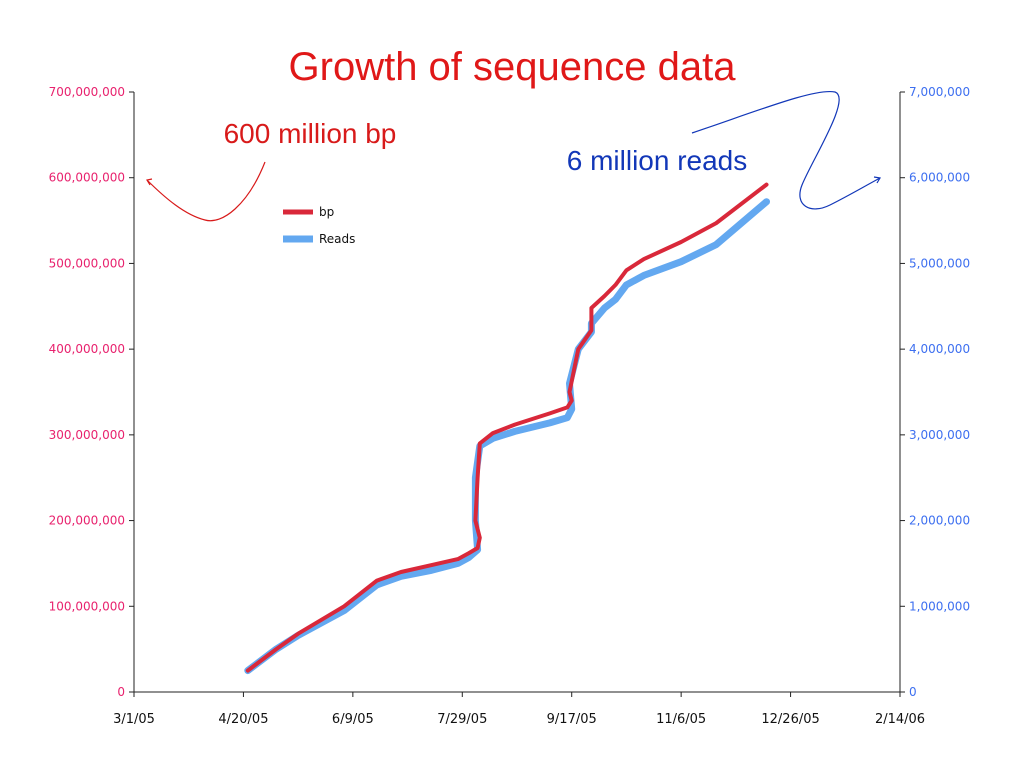 The width and height of the screenshot is (1024, 768). Describe the element at coordinates (149, 182) in the screenshot. I see `annotation-bp-arrowhead` at that location.